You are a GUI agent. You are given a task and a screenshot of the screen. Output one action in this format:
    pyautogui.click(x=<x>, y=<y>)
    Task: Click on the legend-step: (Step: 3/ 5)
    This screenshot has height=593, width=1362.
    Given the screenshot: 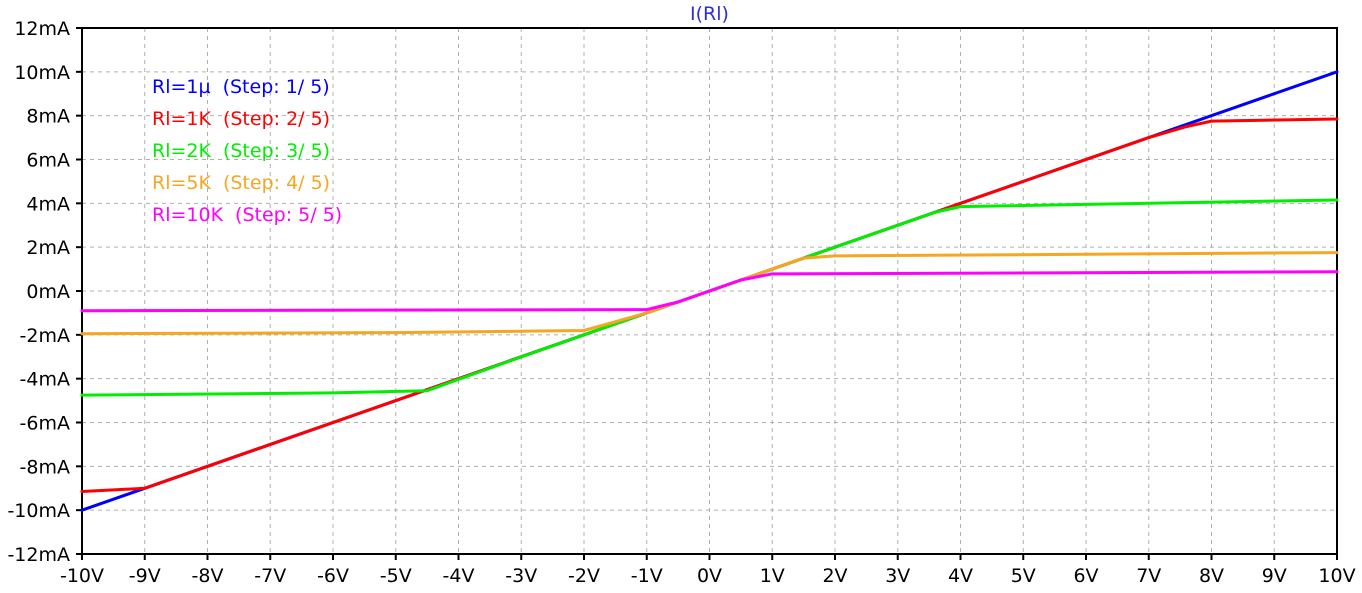 What is the action you would take?
    pyautogui.click(x=276, y=151)
    